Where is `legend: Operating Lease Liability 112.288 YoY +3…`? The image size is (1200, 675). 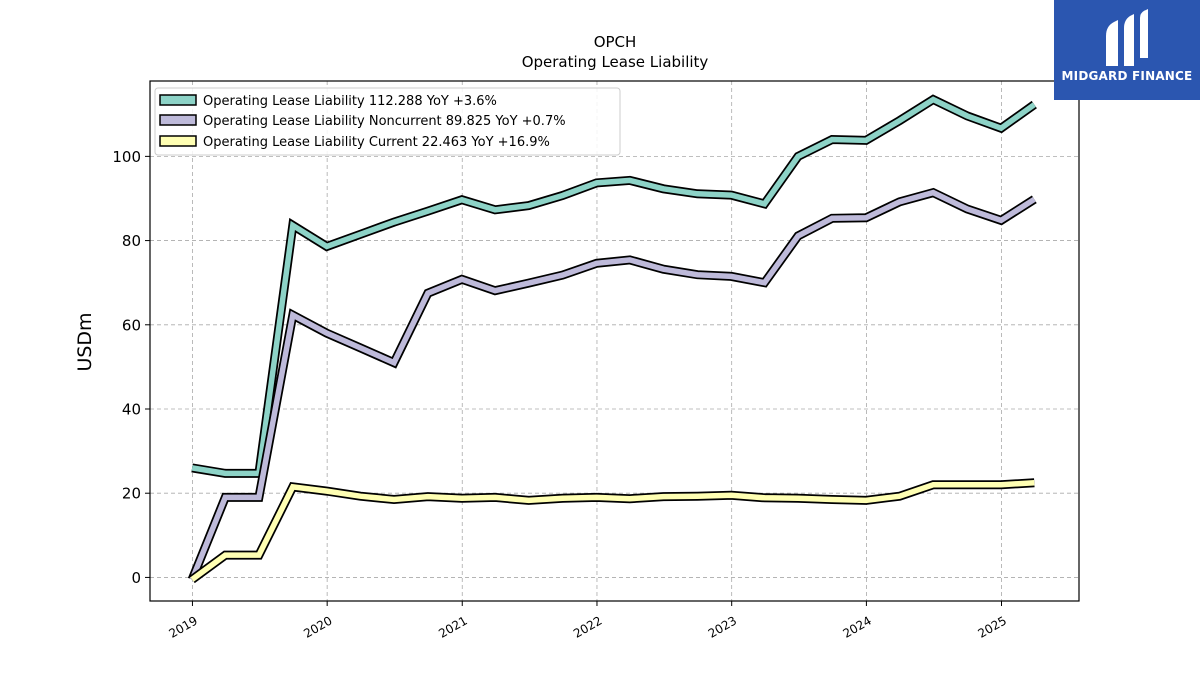
legend: Operating Lease Liability 112.288 YoY +3… is located at coordinates (387, 121).